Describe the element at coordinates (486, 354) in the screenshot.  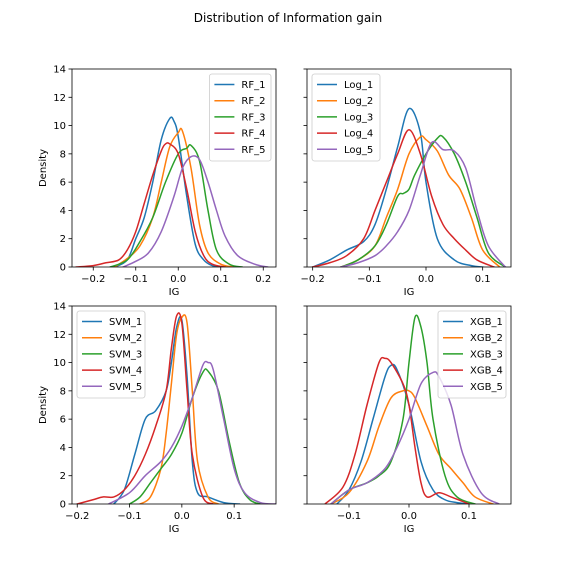
I see `legend-label: XGB_3` at that location.